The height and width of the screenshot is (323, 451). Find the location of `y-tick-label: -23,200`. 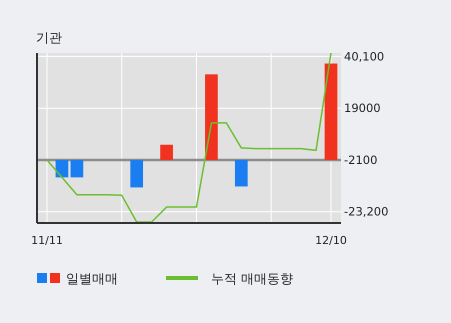

y-tick-label: -23,200 is located at coordinates (366, 211).